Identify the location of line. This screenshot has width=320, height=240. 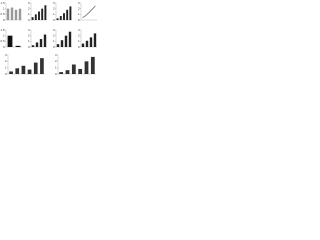
(89, 11).